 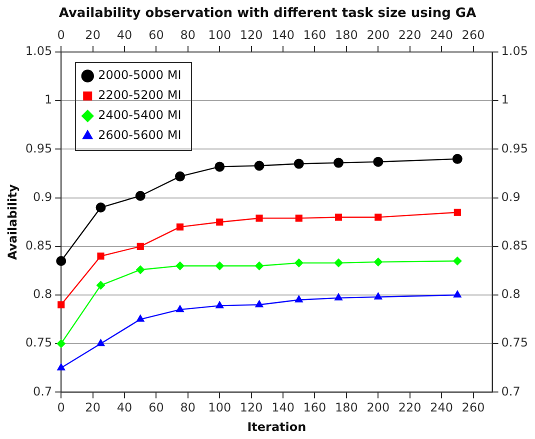 What do you see at coordinates (140, 115) in the screenshot?
I see `legend-label: 2400-5400 MI` at bounding box center [140, 115].